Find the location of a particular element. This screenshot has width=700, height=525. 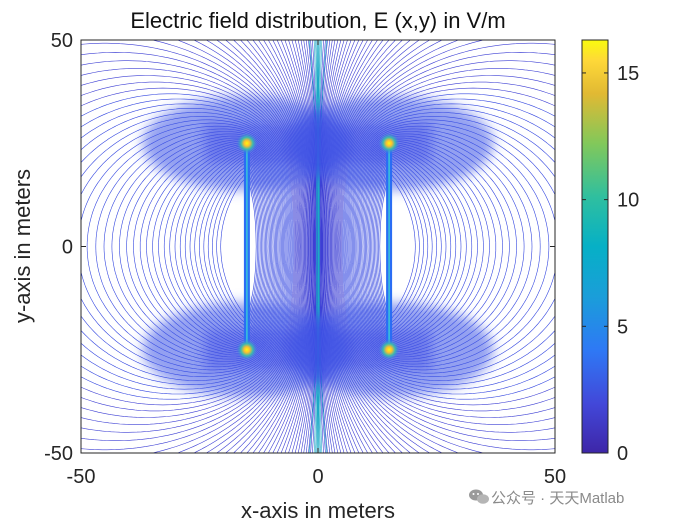

x-tick-label: 50 is located at coordinates (555, 477).